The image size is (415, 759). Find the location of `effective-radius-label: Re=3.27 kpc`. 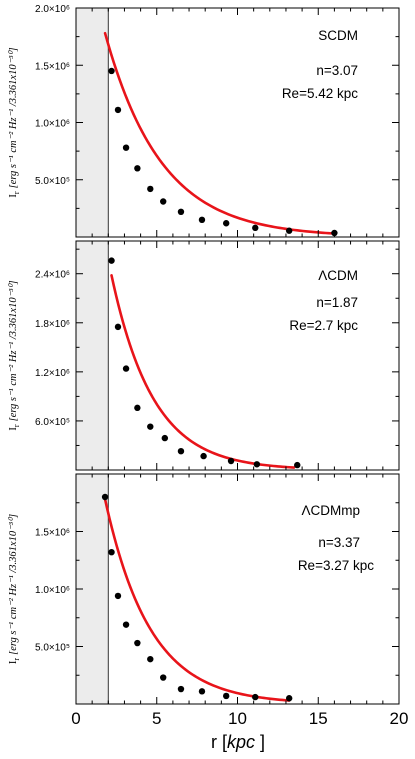

effective-radius-label: Re=3.27 kpc is located at coordinates (336, 565).